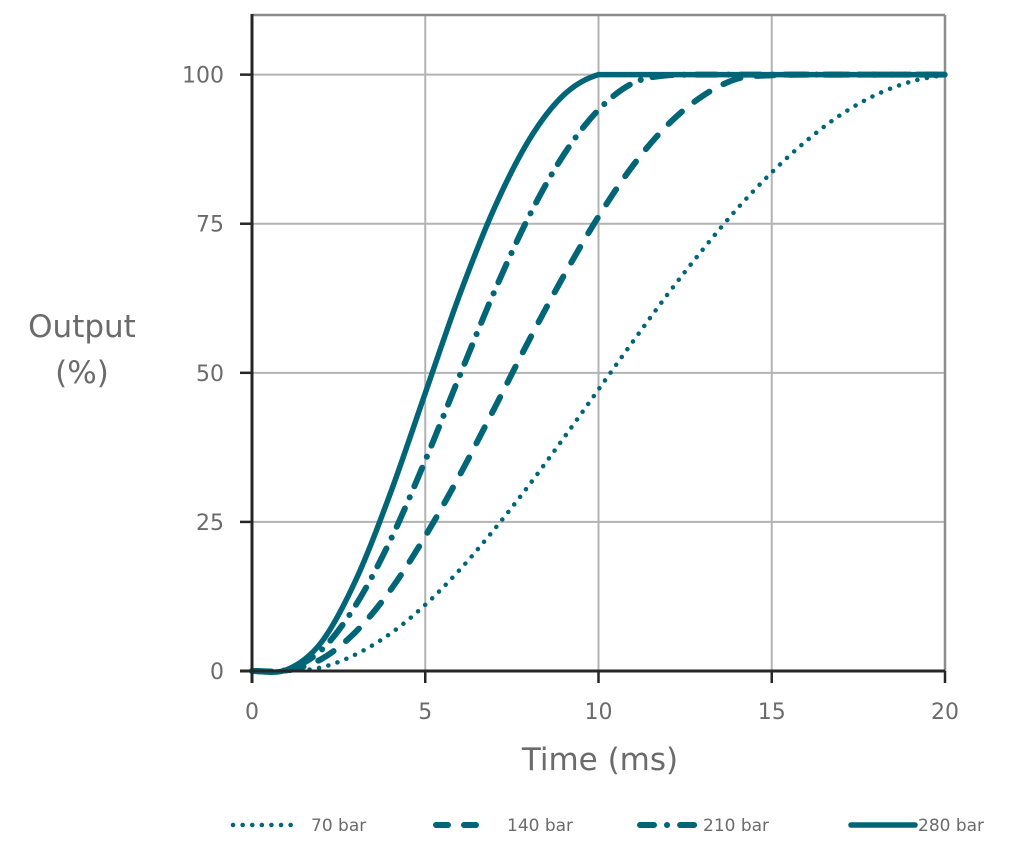 Image resolution: width=1024 pixels, height=848 pixels. What do you see at coordinates (736, 826) in the screenshot?
I see `legend-label: 210 bar` at bounding box center [736, 826].